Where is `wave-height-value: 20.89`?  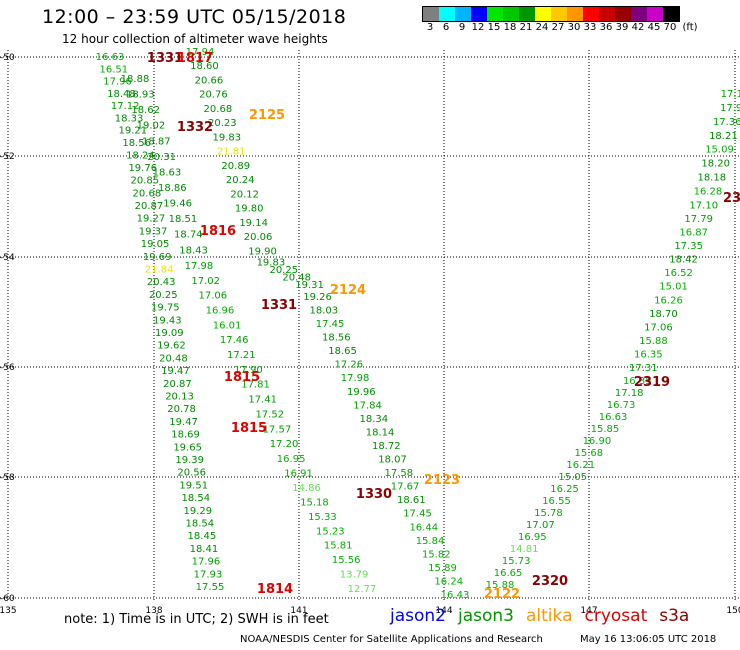 wave-height-value: 20.89 is located at coordinates (235, 166).